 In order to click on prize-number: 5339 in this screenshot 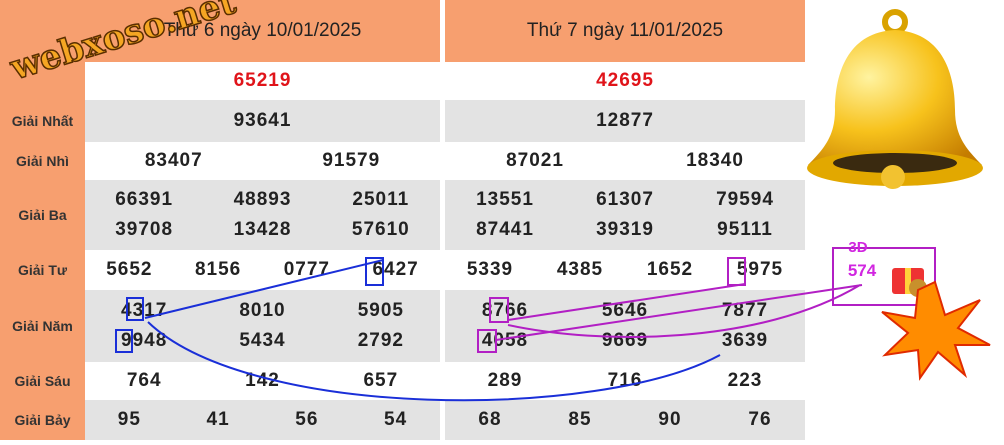, I will do `click(490, 269)`.